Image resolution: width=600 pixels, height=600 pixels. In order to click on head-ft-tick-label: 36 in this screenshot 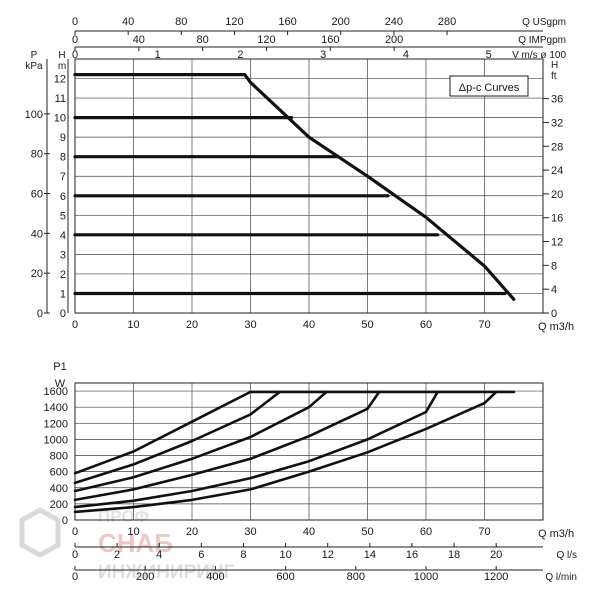, I will do `click(557, 100)`.